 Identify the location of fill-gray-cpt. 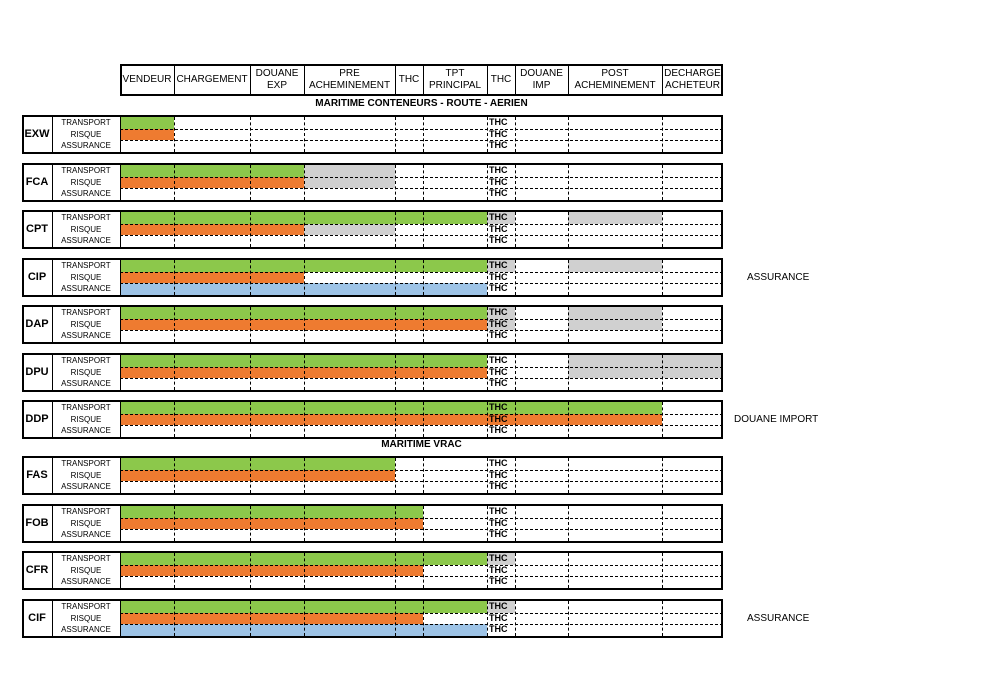
(615, 218).